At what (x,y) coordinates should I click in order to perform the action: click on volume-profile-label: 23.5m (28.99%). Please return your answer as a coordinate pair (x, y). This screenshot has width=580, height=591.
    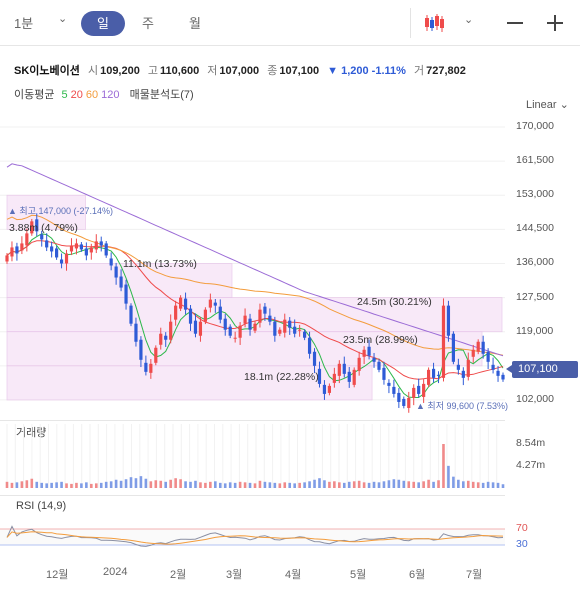
    Looking at the image, I should click on (380, 340).